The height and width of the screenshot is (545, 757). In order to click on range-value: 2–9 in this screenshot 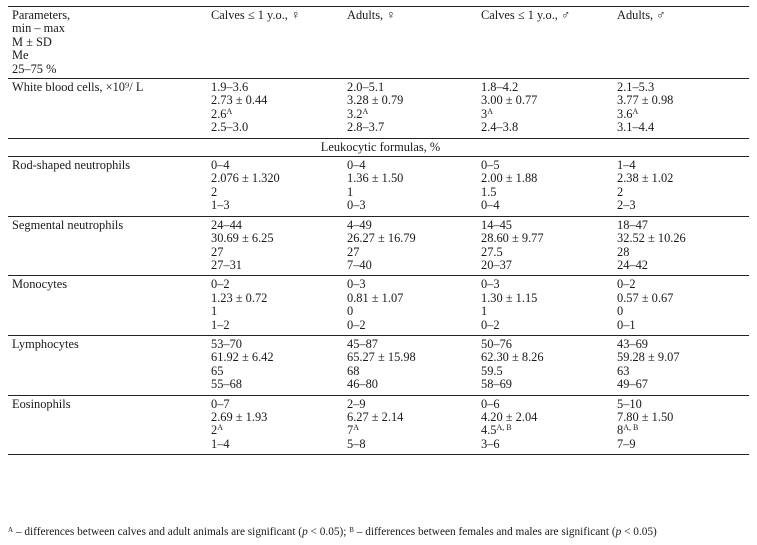, I will do `click(356, 403)`.